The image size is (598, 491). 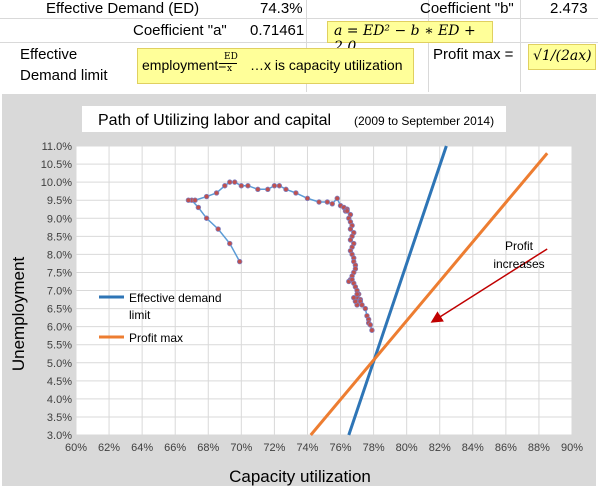 I want to click on a-formula-box: a = ED² − b ∗ ED + 2.0, so click(x=410, y=38).